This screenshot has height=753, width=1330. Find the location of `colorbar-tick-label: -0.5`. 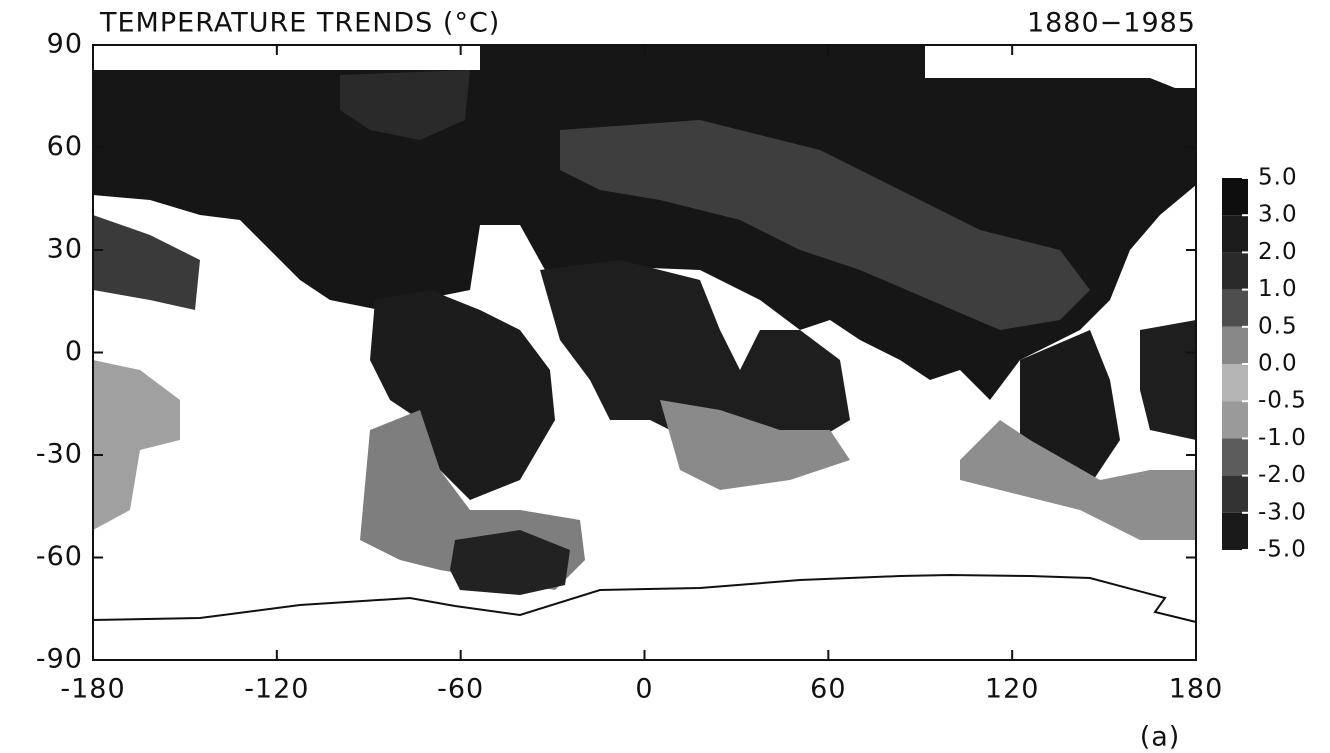

colorbar-tick-label: -0.5 is located at coordinates (1282, 401).